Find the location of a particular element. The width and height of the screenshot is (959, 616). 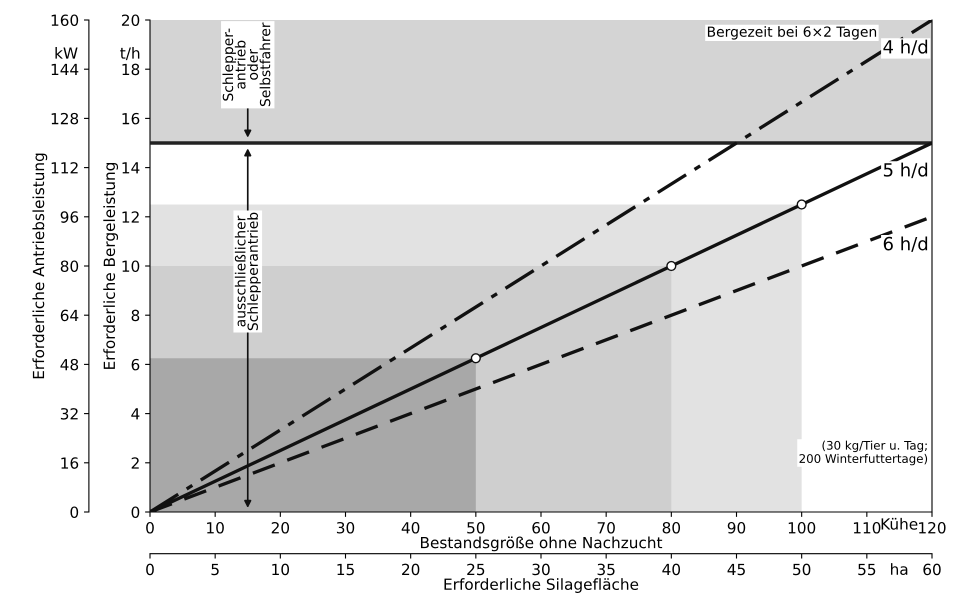

x2-tick-label: 60 is located at coordinates (932, 570).